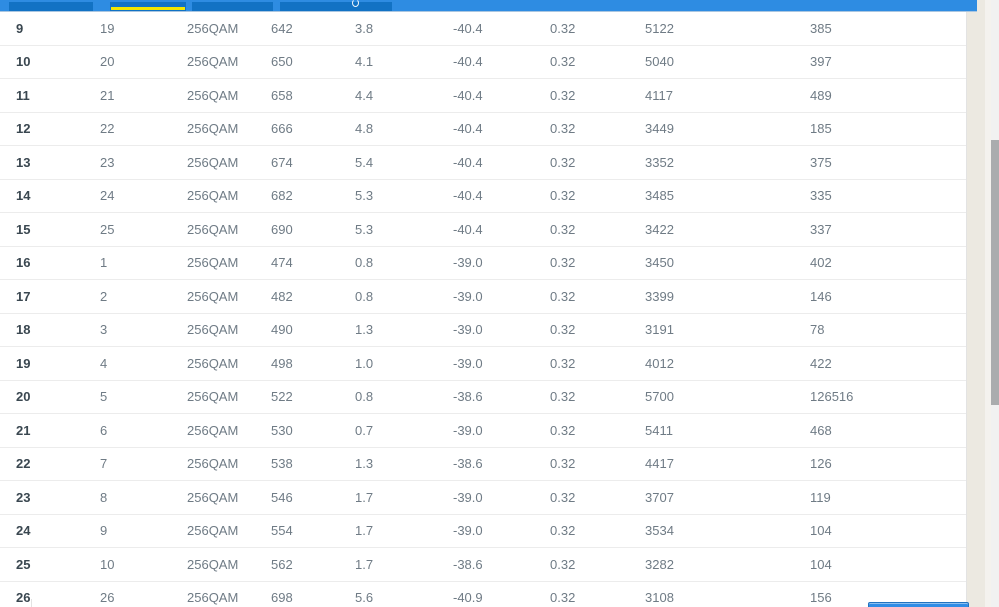 The width and height of the screenshot is (999, 607). I want to click on table-row: 18 3 256QAM 490 1.3 -39.0 0.32 3191 78, so click(483, 330).